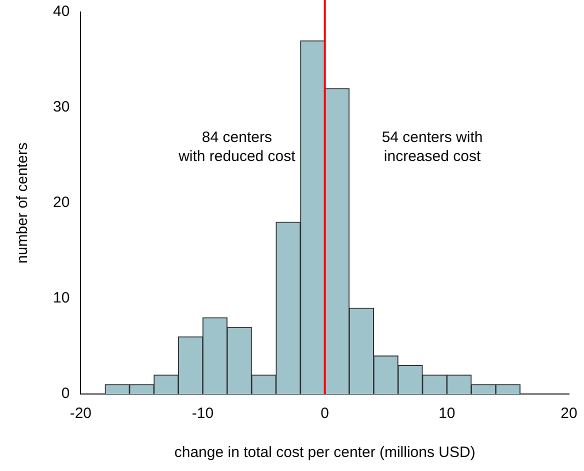  What do you see at coordinates (61, 107) in the screenshot?
I see `y-tick-label: 30` at bounding box center [61, 107].